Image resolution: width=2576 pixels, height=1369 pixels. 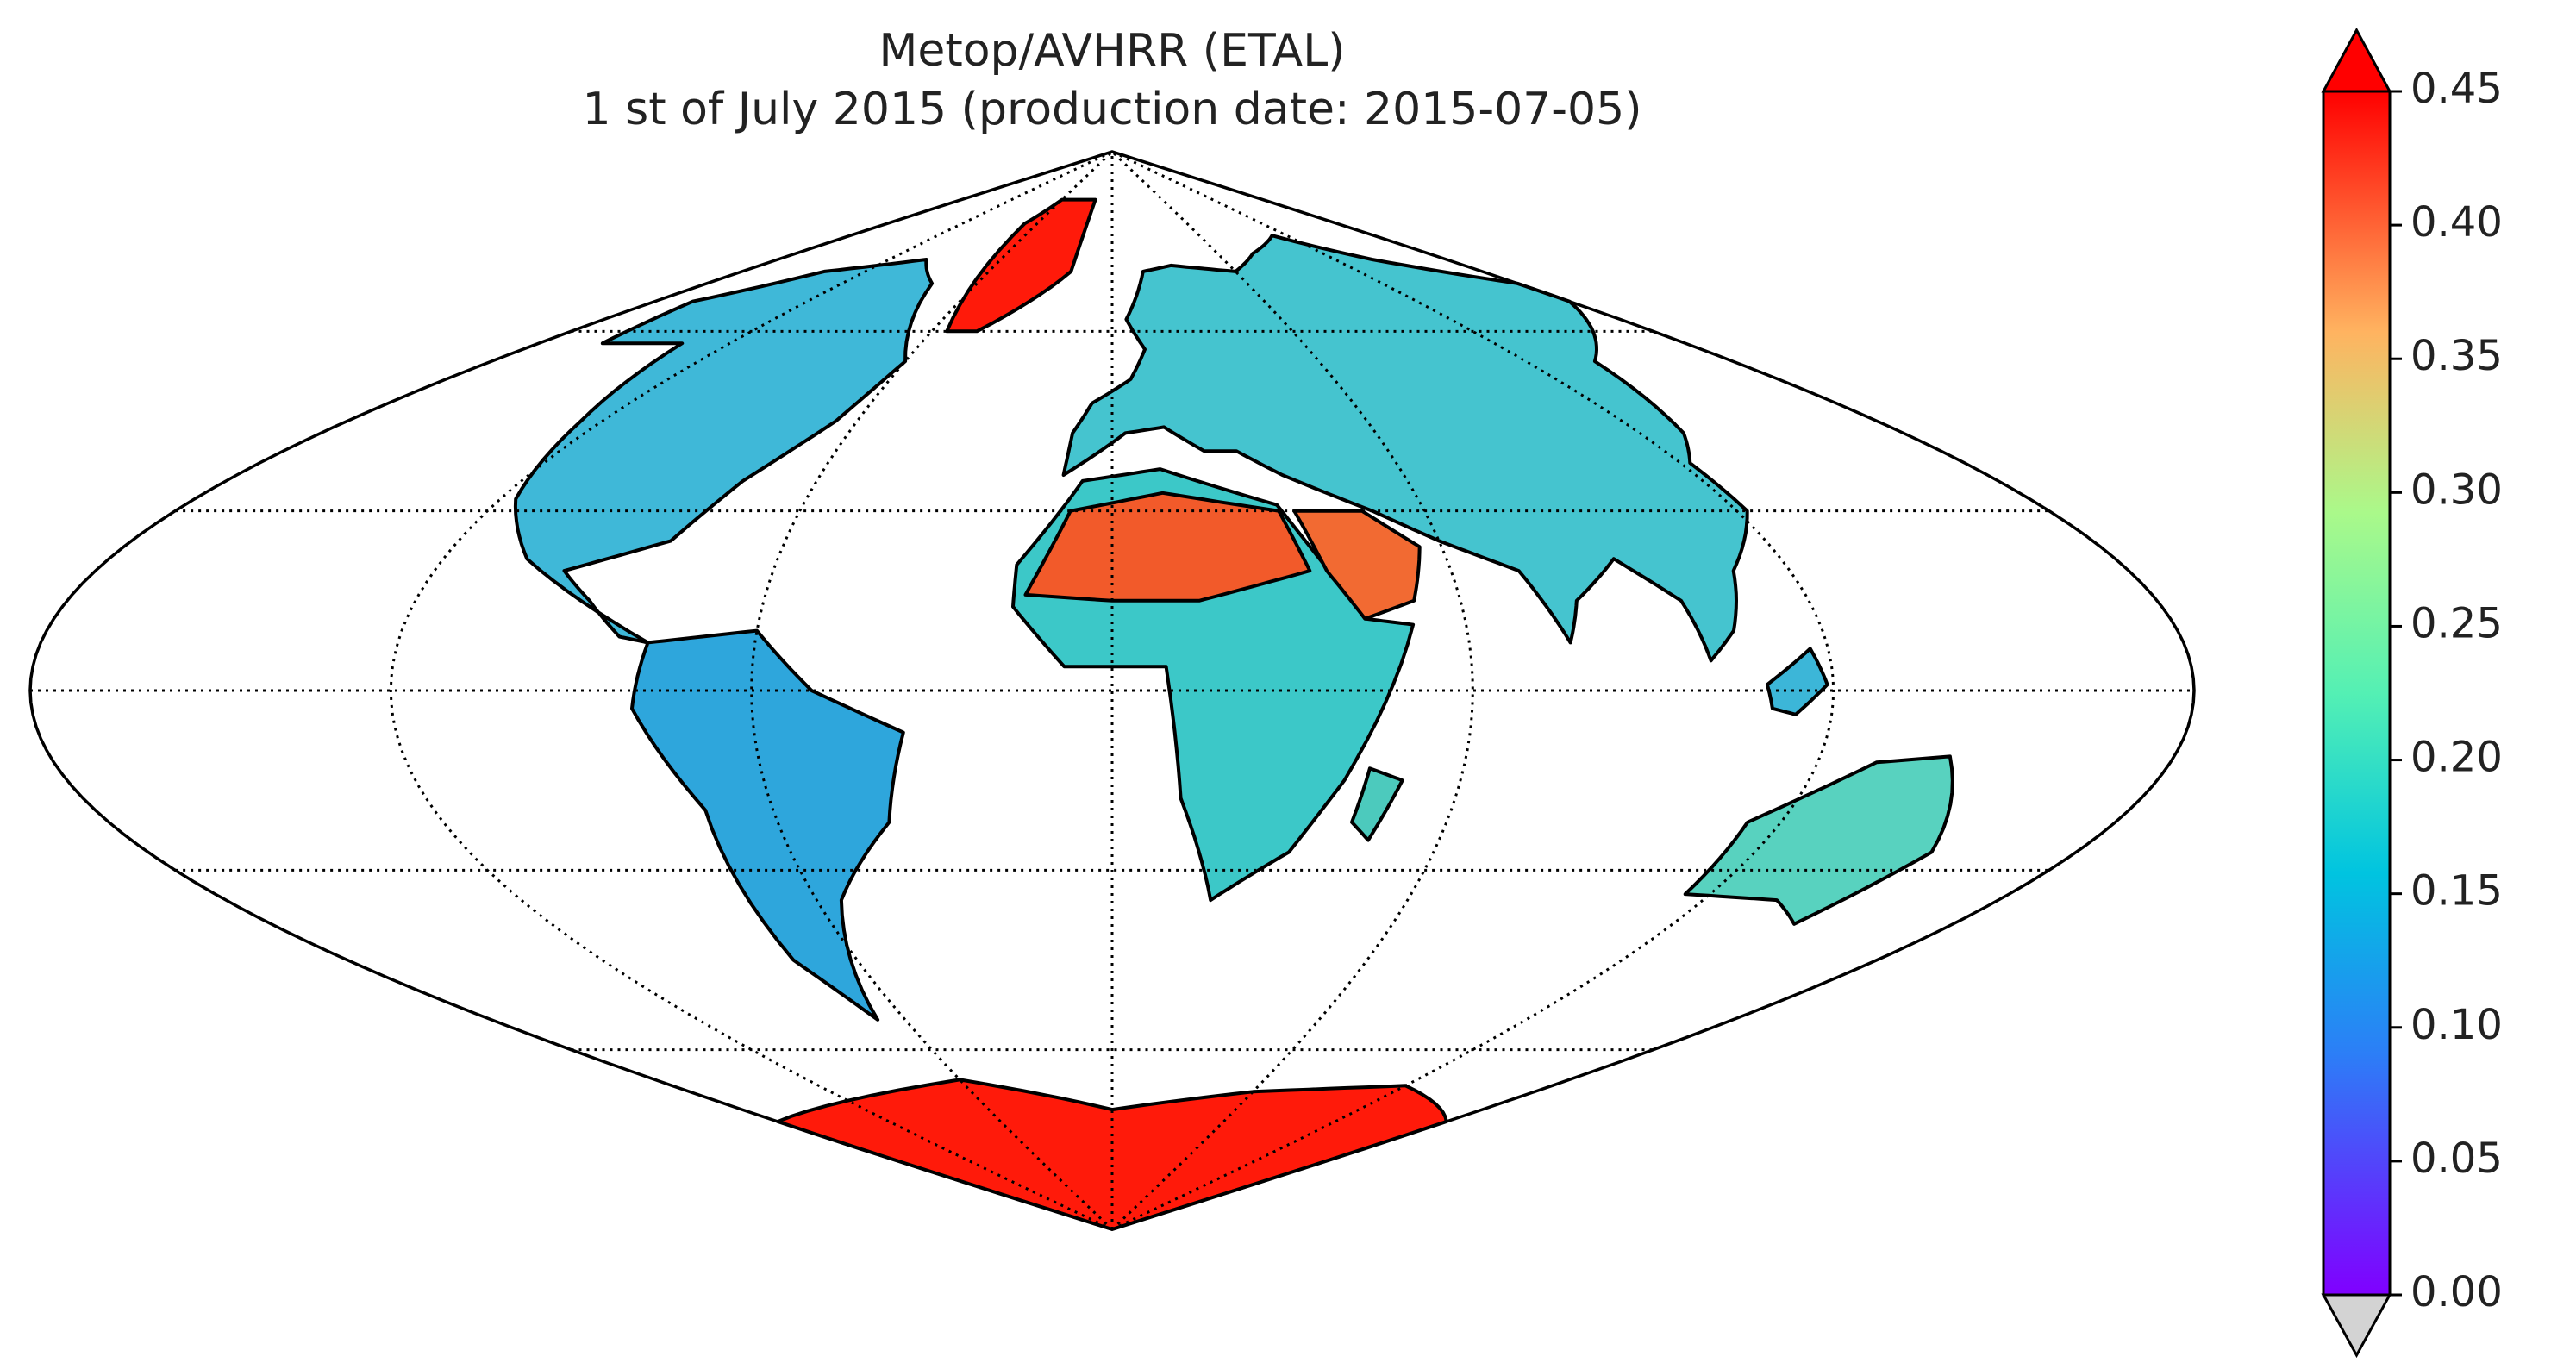 I want to click on borneo, so click(x=1797, y=681).